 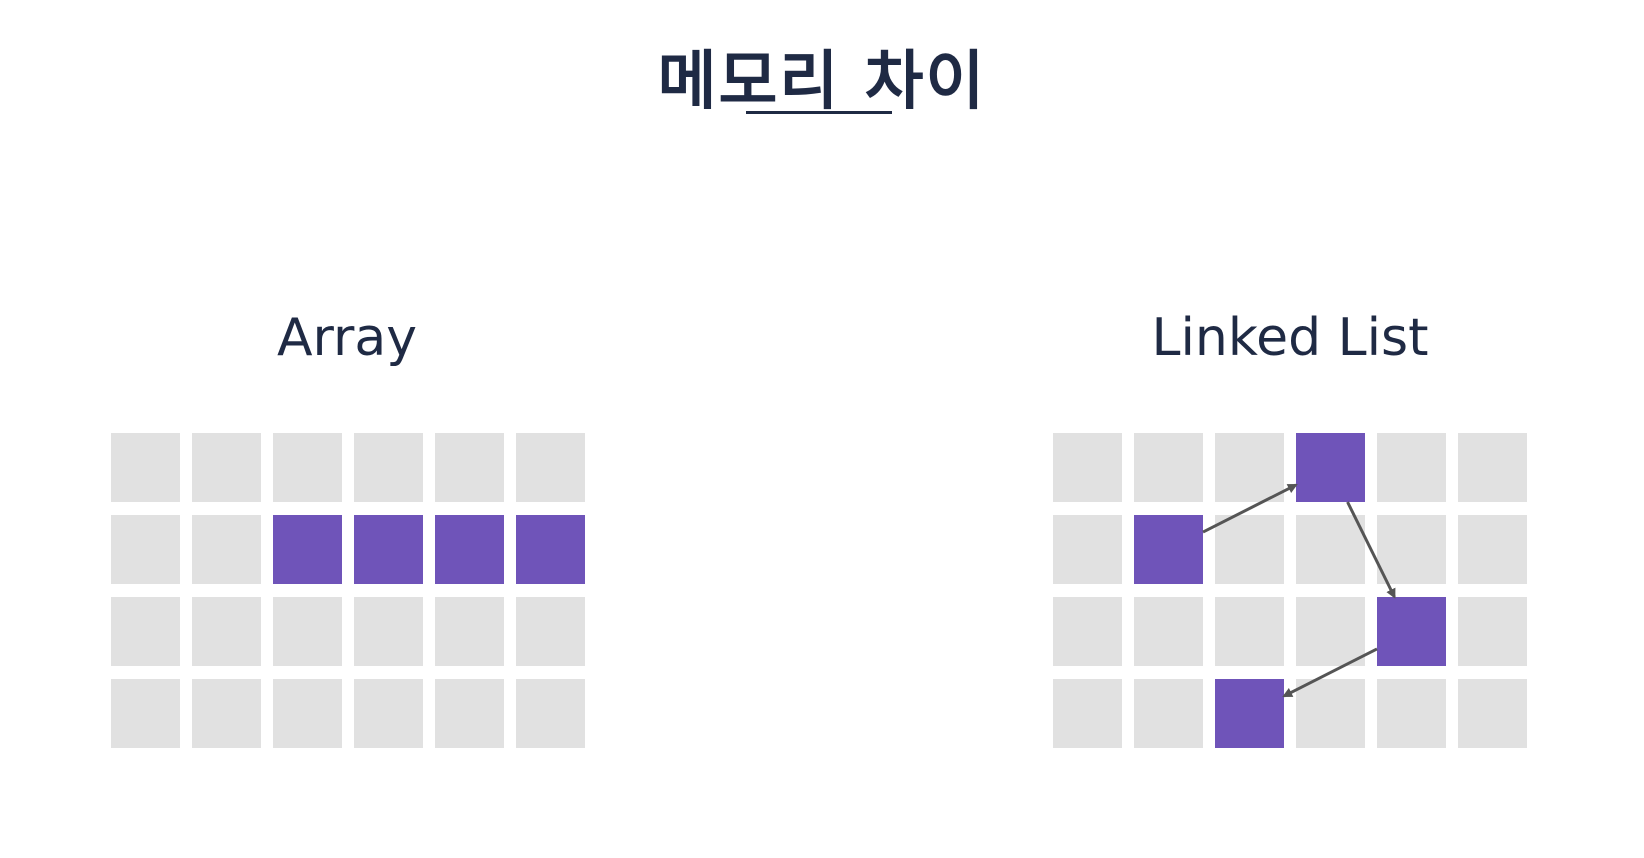 What do you see at coordinates (819, 112) in the screenshot?
I see `title-underline` at bounding box center [819, 112].